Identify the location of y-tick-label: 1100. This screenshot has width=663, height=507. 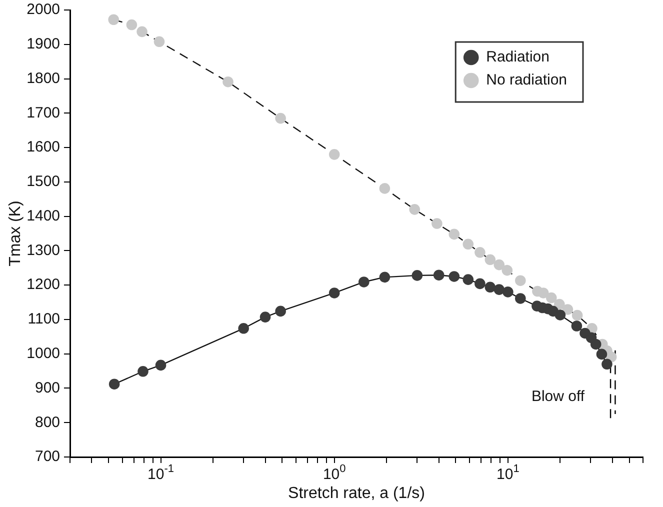
(44, 319).